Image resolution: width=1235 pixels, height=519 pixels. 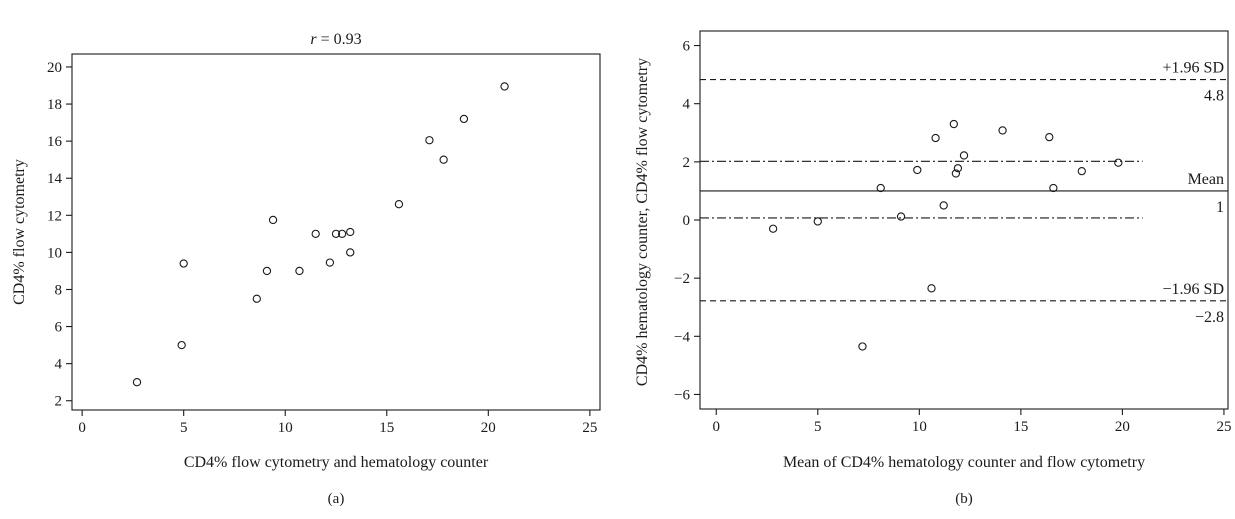 I want to click on upper-limit-label: +1.96 SD, so click(x=1193, y=68).